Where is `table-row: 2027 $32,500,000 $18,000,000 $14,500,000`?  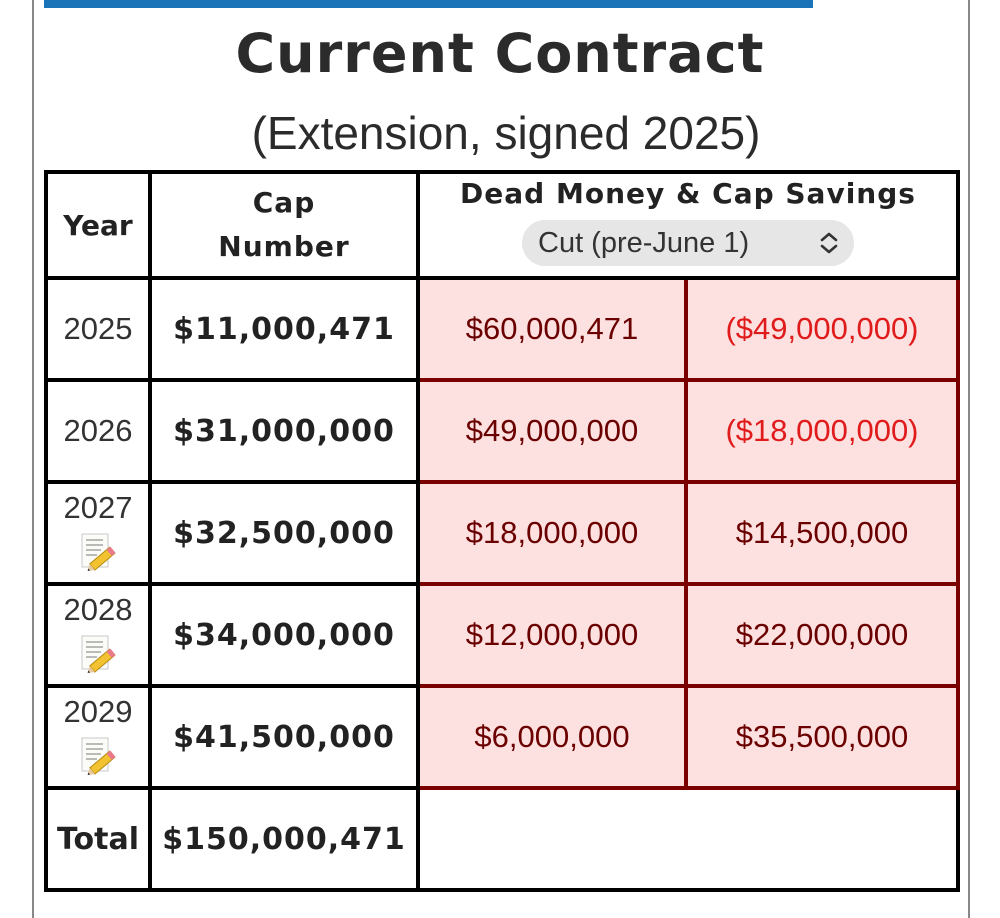
table-row: 2027 $32,500,000 $18,000,000 $14,500,000 is located at coordinates (502, 533).